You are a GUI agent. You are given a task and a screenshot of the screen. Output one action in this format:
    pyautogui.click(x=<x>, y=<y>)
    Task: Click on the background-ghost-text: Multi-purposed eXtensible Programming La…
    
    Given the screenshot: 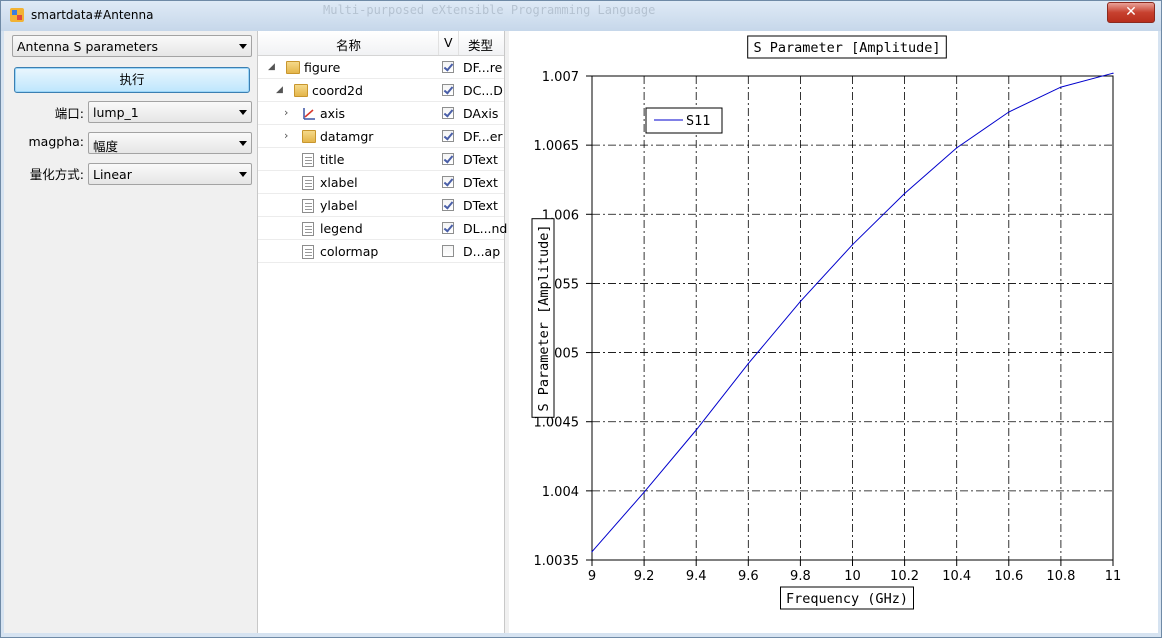 What is the action you would take?
    pyautogui.click(x=489, y=10)
    